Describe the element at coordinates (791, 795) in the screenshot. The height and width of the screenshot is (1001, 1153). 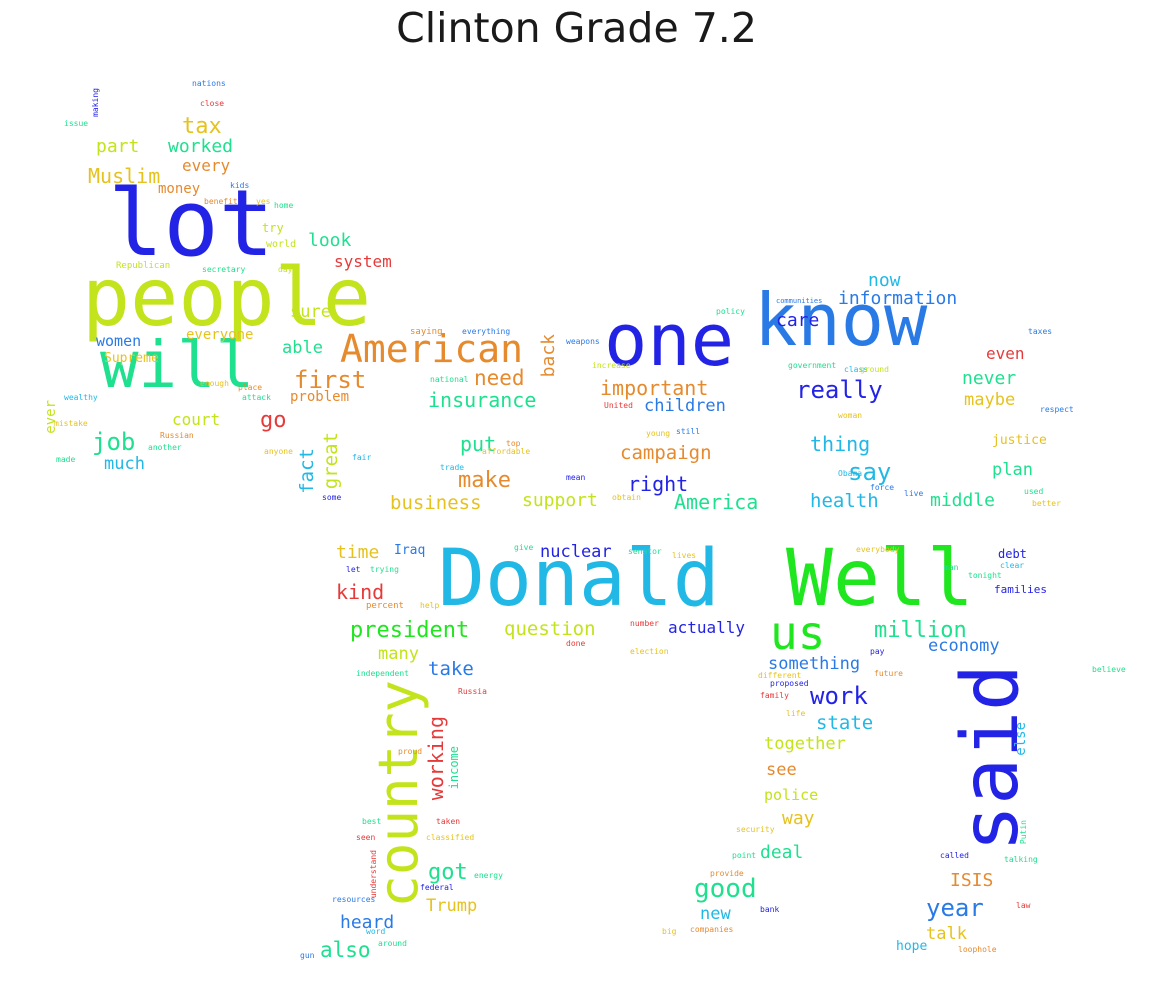
I see `word-police: police` at that location.